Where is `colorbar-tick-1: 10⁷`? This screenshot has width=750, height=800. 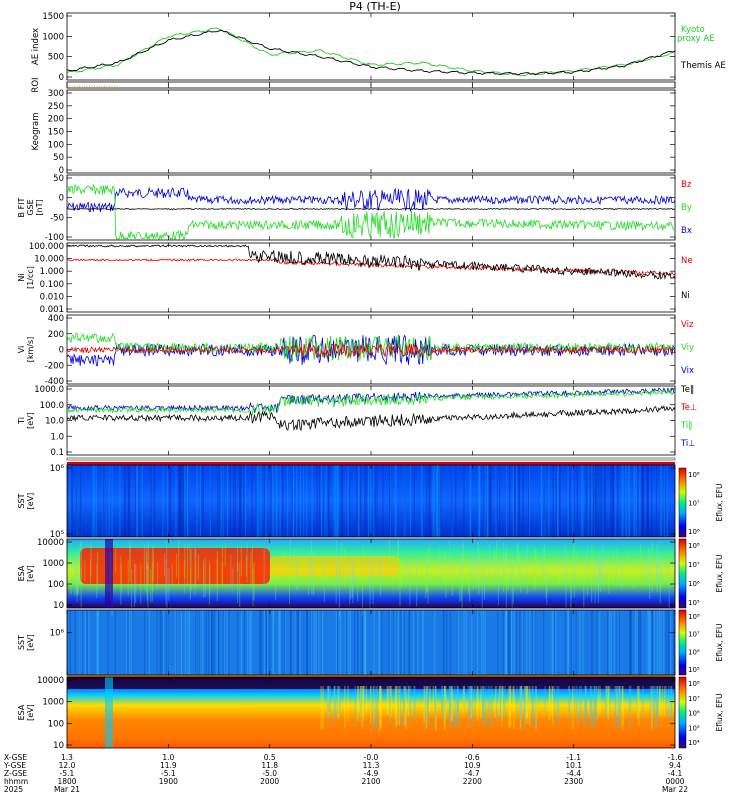 colorbar-tick-1: 10⁷ is located at coordinates (694, 565).